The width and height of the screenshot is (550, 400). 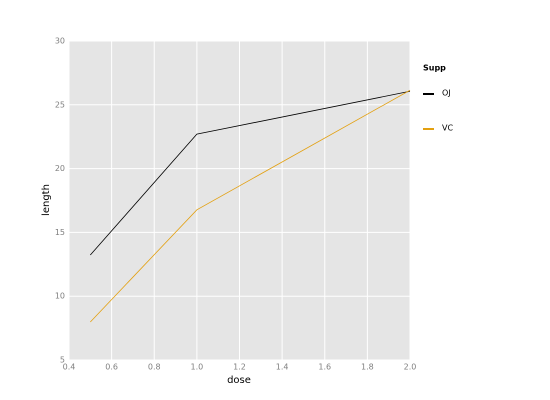 I want to click on y-tick-label: 25, so click(x=60, y=104).